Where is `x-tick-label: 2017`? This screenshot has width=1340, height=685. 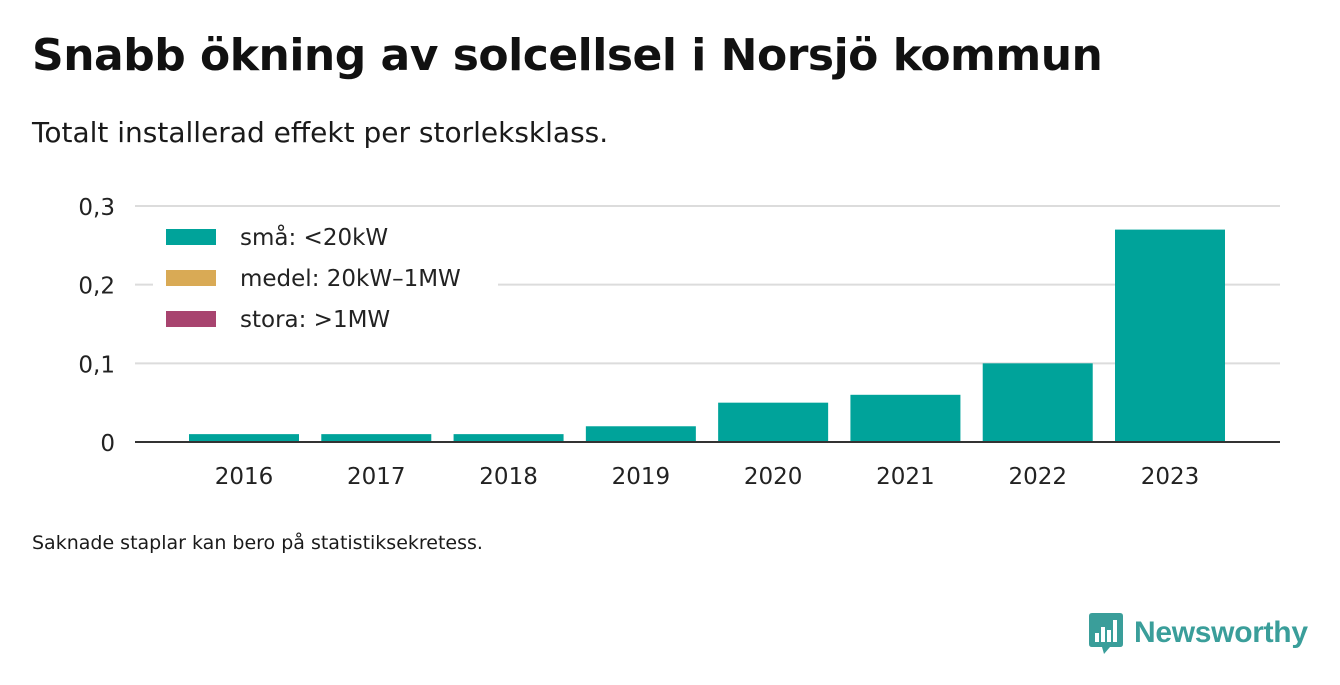
x-tick-label: 2017 is located at coordinates (376, 477).